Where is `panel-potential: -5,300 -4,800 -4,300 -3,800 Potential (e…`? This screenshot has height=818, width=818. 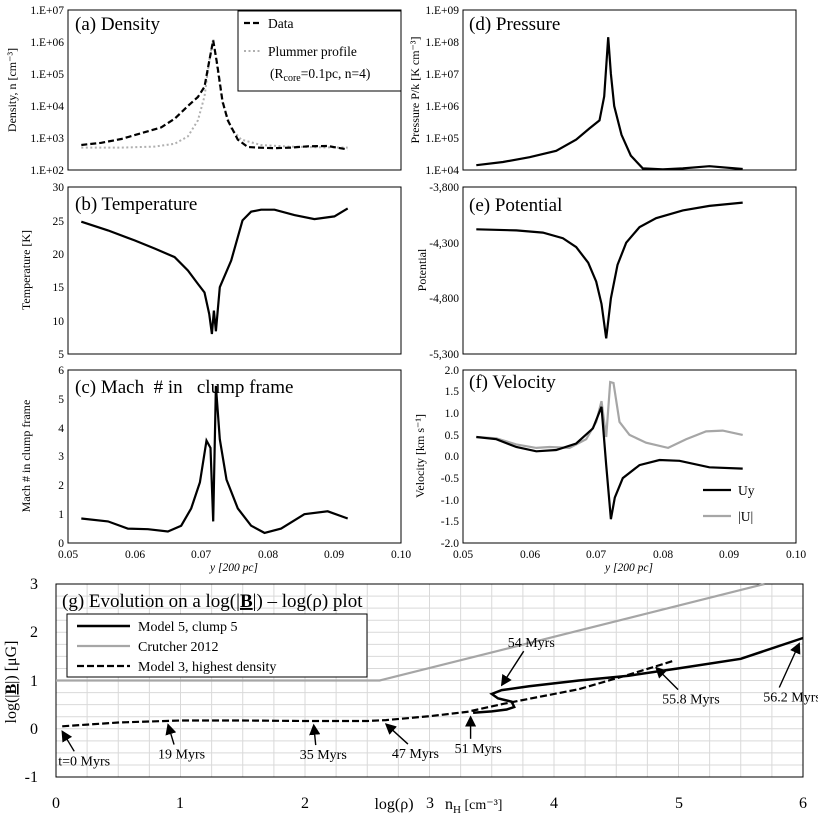 panel-potential: -5,300 -4,800 -4,300 -3,800 Potential (e… is located at coordinates (606, 271).